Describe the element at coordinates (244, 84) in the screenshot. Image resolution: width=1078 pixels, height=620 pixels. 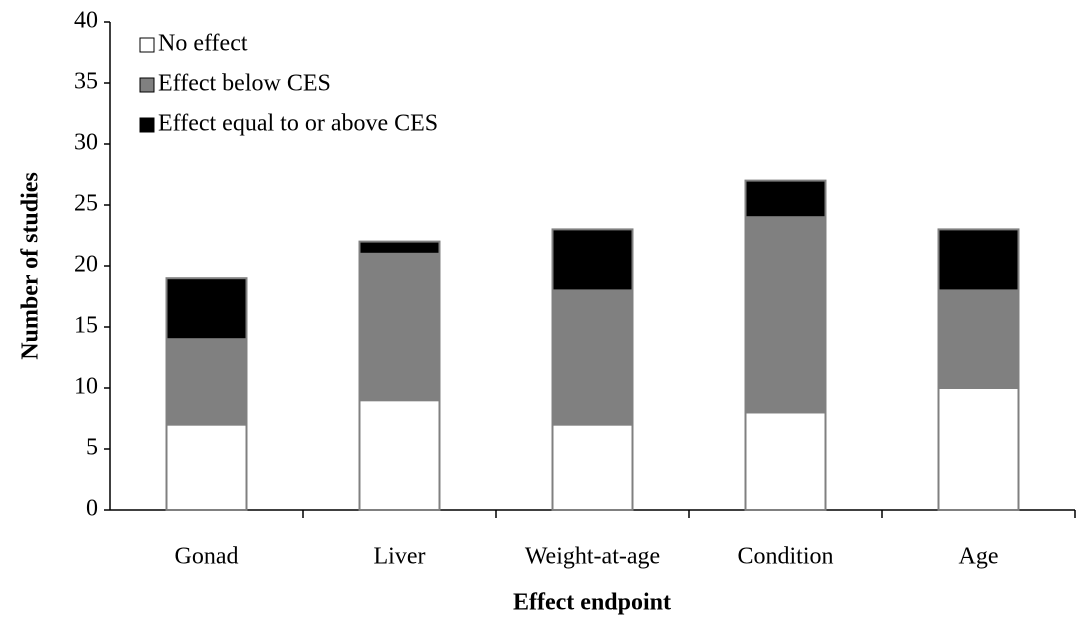
I see `legend-label: Effect below CES` at that location.